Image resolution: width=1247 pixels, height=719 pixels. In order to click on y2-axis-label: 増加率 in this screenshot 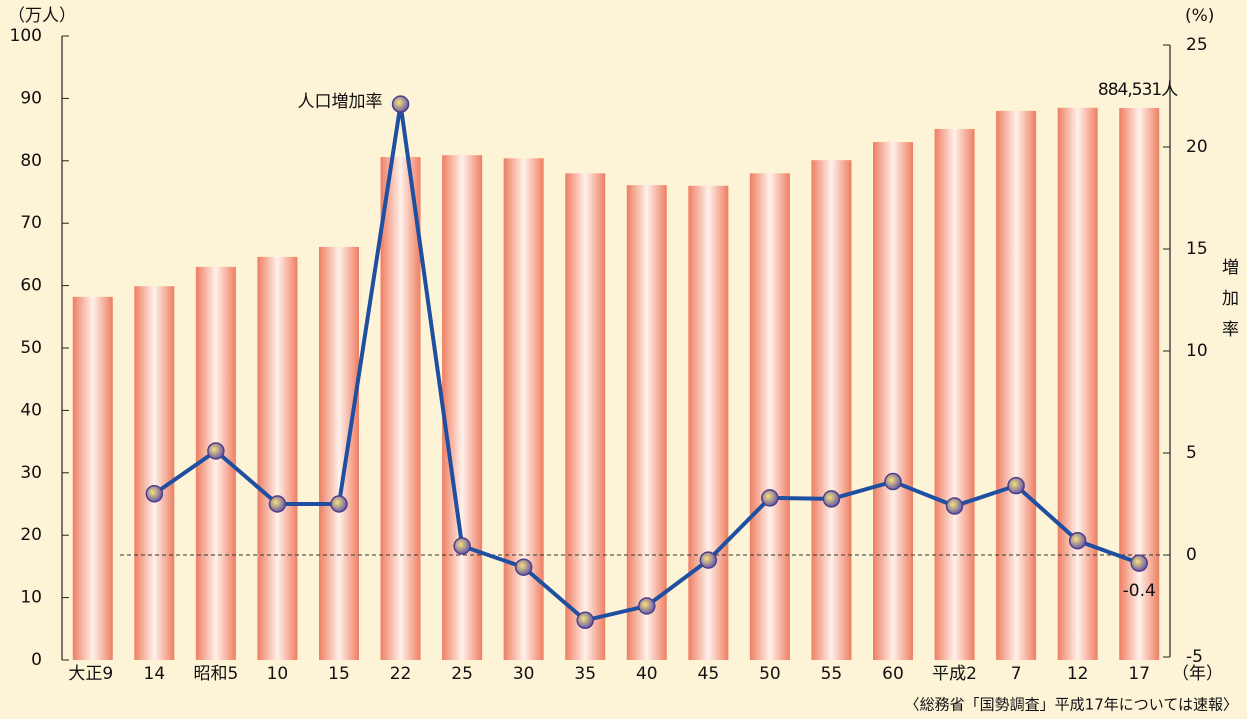, I will do `click(1228, 304)`.